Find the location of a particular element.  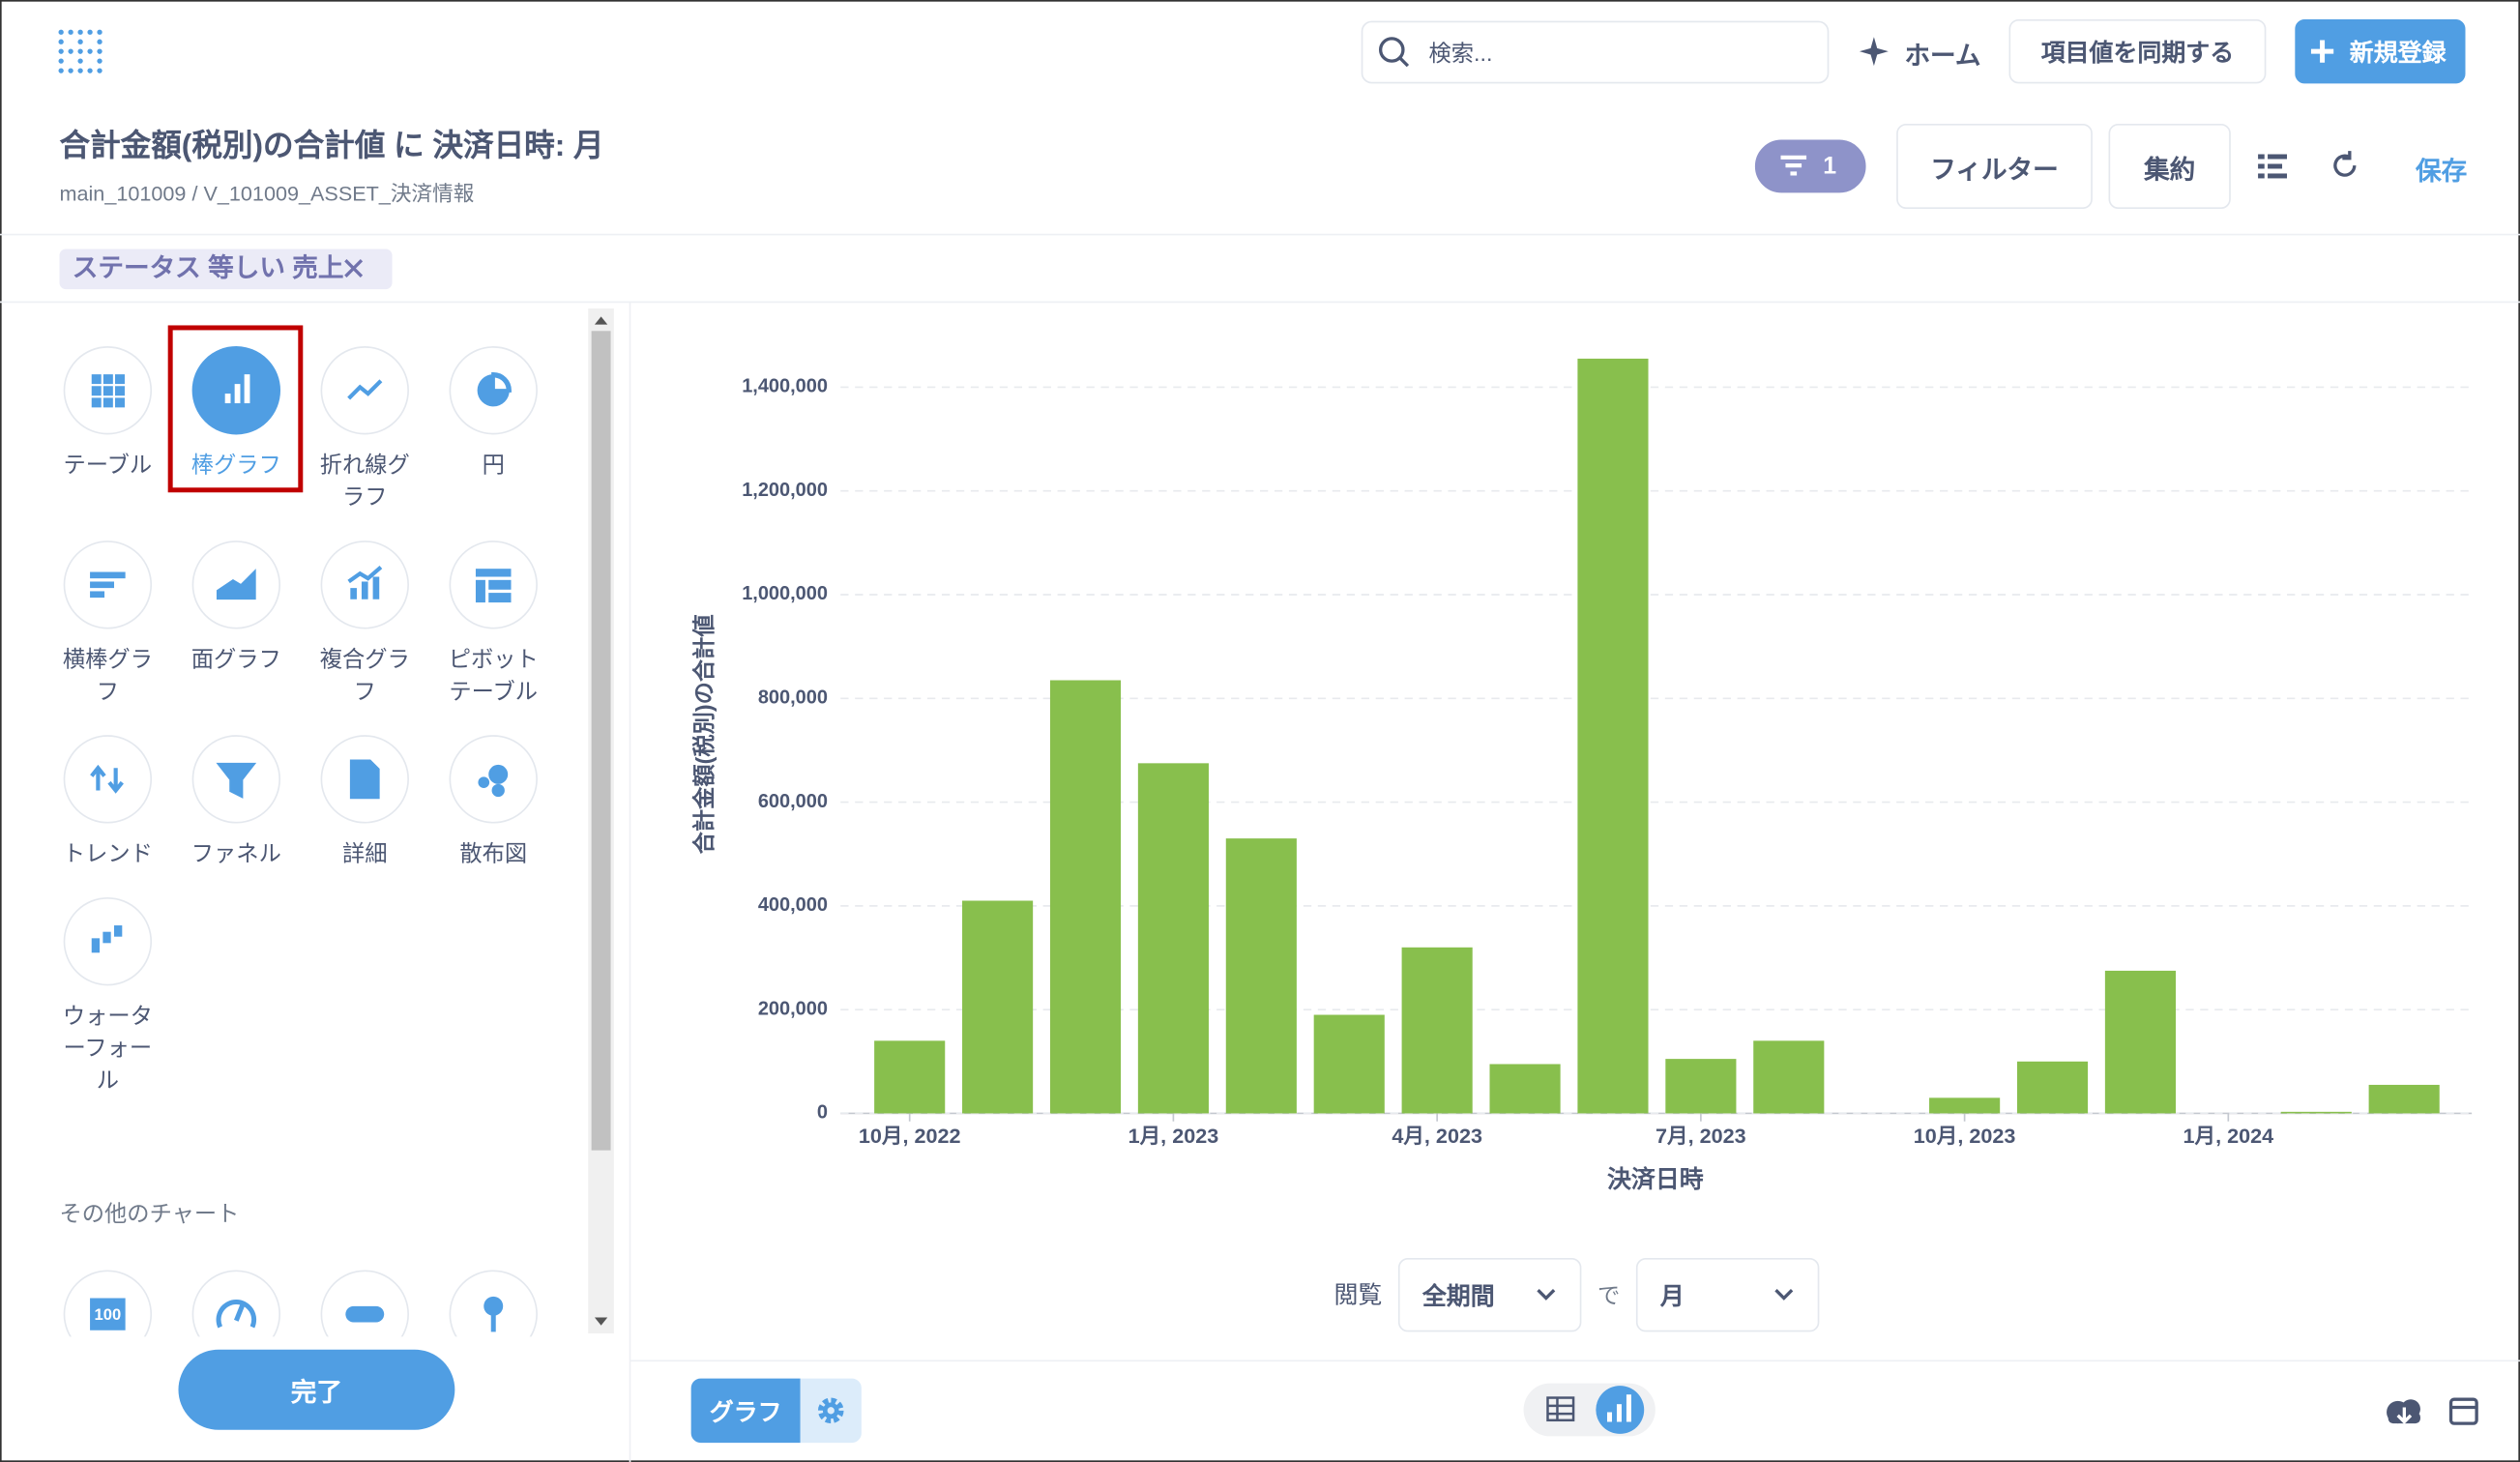

filter-button: フィルター is located at coordinates (1995, 166).